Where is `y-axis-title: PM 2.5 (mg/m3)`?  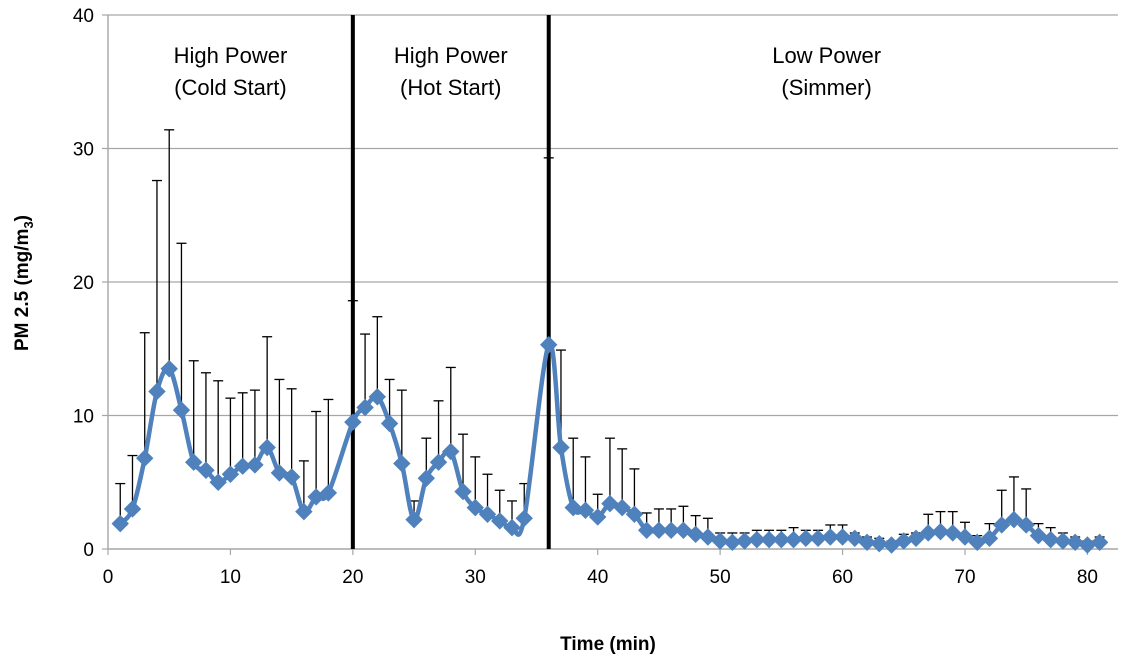 y-axis-title: PM 2.5 (mg/m3) is located at coordinates (24, 283).